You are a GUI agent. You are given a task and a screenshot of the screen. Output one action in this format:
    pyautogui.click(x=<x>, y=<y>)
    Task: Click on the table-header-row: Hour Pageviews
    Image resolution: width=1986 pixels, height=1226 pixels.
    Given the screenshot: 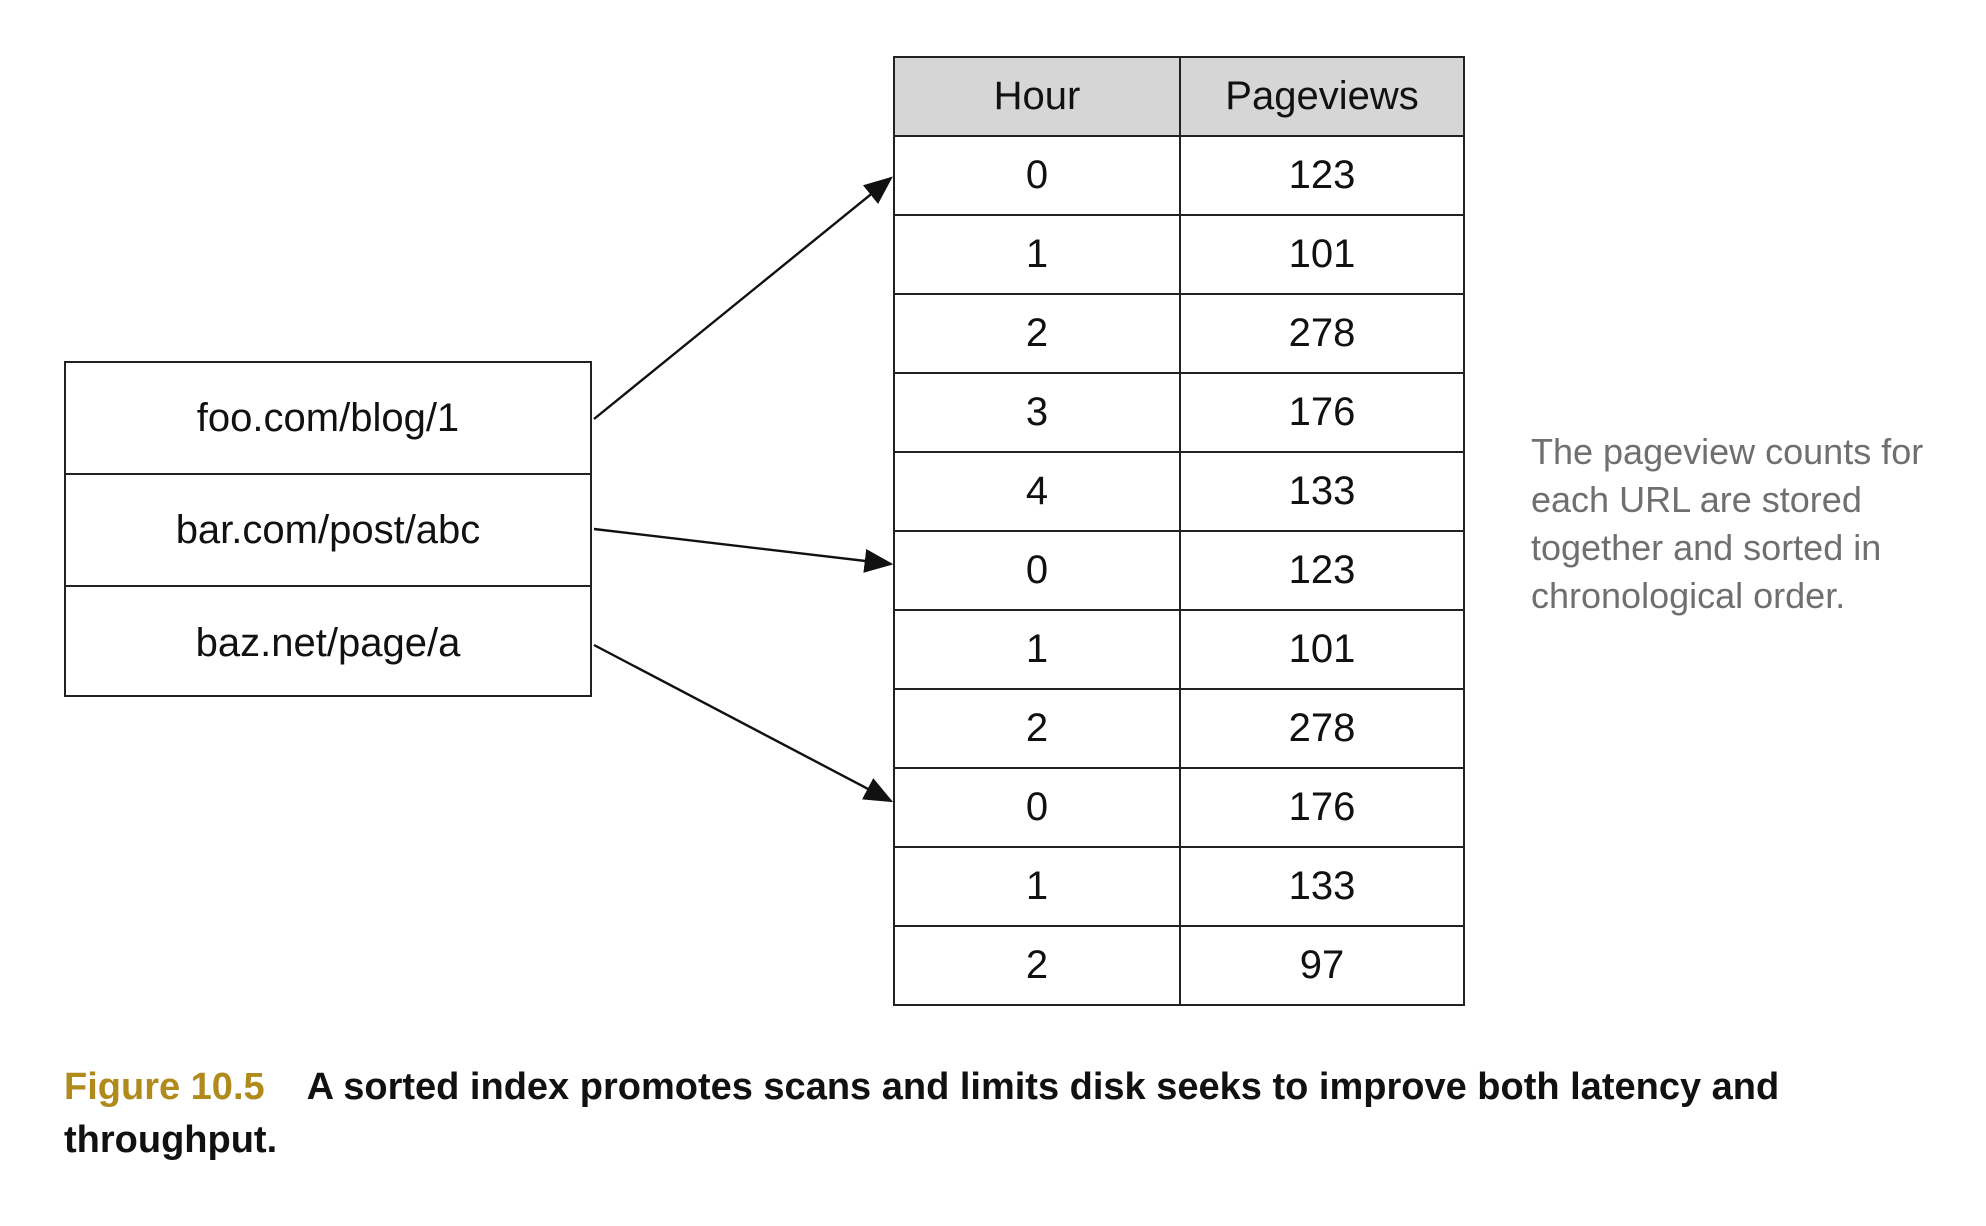 What is the action you would take?
    pyautogui.click(x=1179, y=96)
    